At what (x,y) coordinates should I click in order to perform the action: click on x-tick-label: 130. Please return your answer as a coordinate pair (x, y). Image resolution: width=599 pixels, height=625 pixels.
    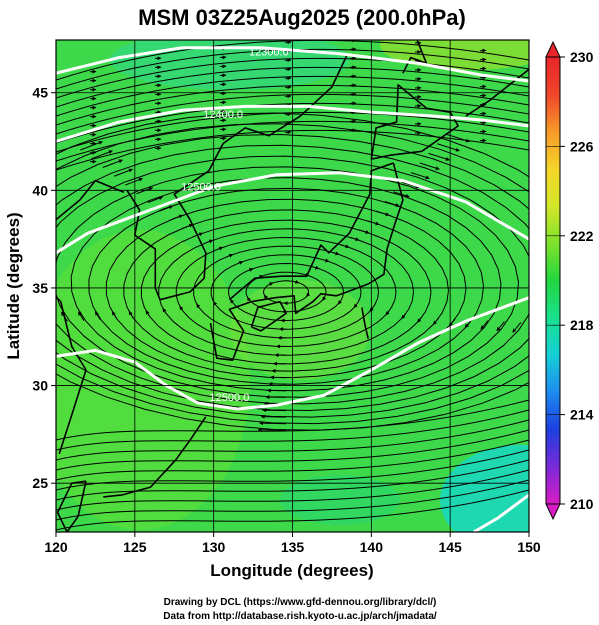
    Looking at the image, I should click on (214, 547).